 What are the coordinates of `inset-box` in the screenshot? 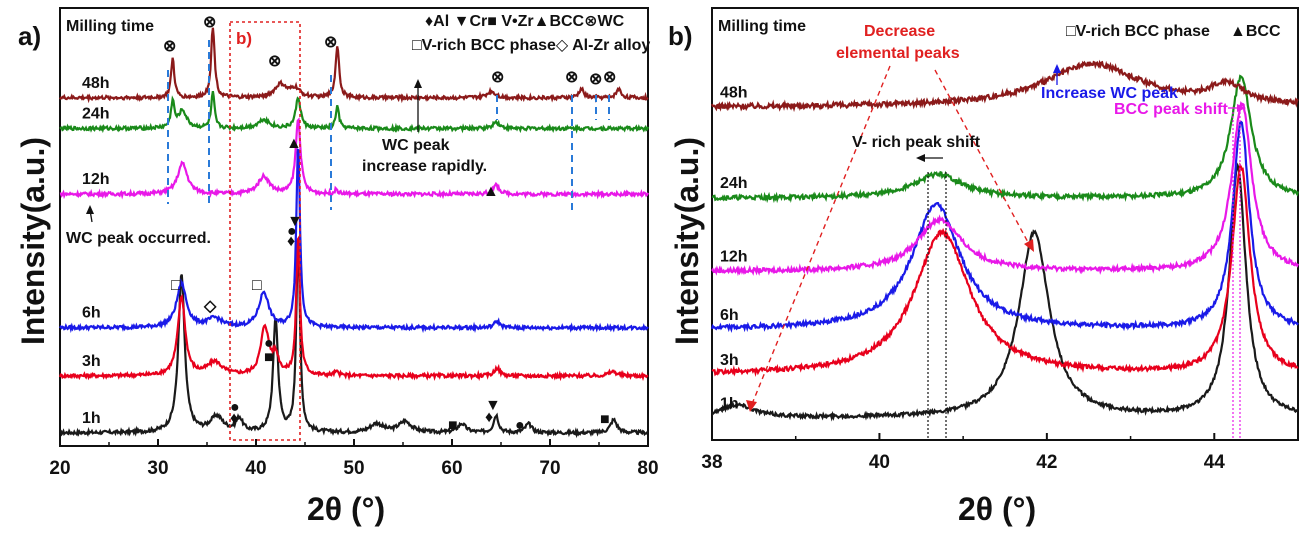 It's located at (265, 231).